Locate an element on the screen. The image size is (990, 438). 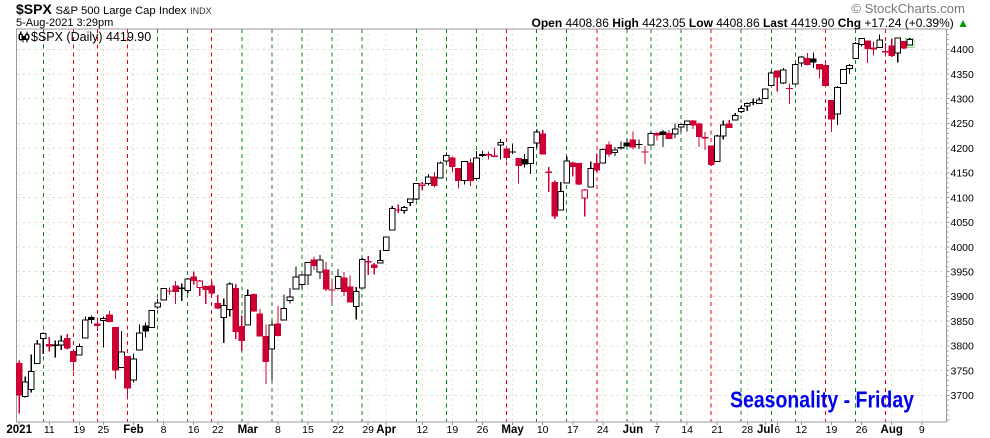
svg-text: 25 is located at coordinates (104, 430).